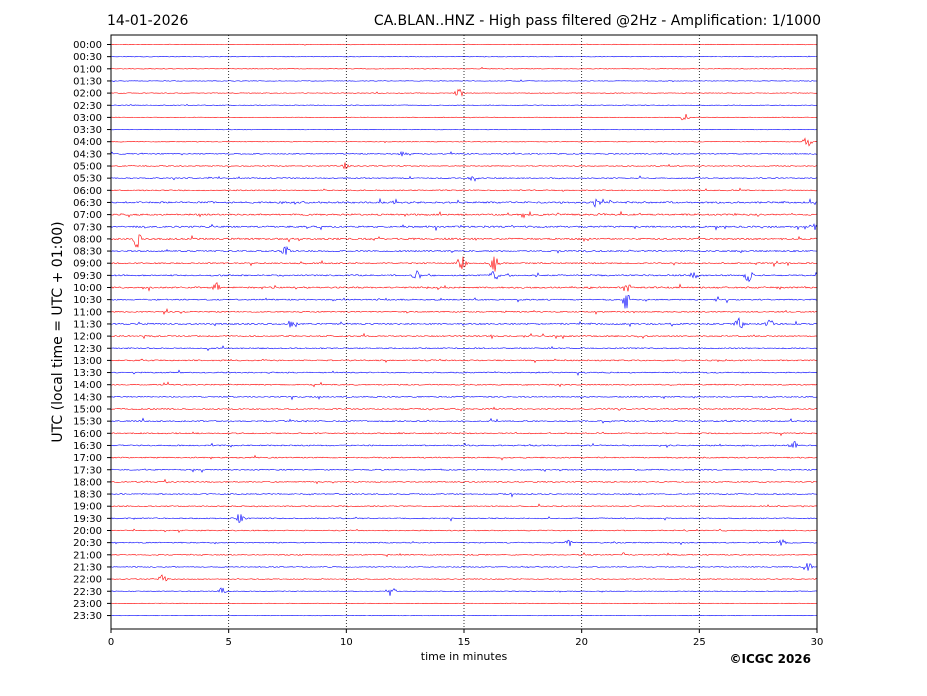 This screenshot has height=696, width=927. What do you see at coordinates (87, 239) in the screenshot?
I see `row-label: 08:00` at bounding box center [87, 239].